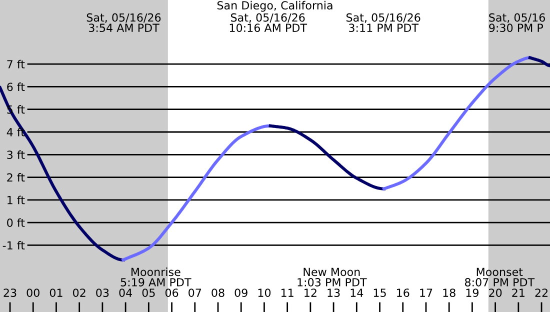 This screenshot has width=550, height=312. What do you see at coordinates (383, 22) in the screenshot?
I see `annotation: Sat, 05/16/26 3:11 PM PDT` at bounding box center [383, 22].